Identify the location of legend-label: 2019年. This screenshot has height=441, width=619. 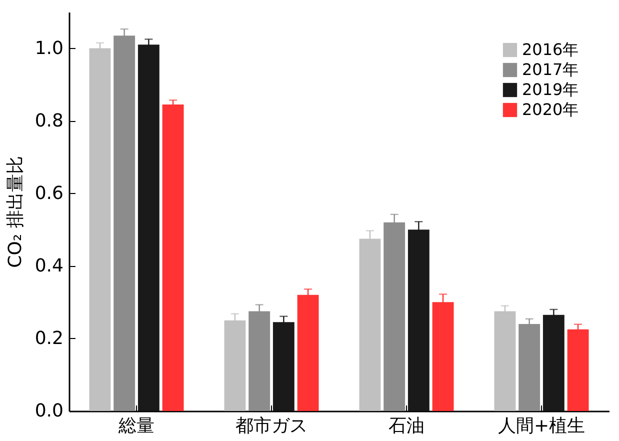
(550, 89).